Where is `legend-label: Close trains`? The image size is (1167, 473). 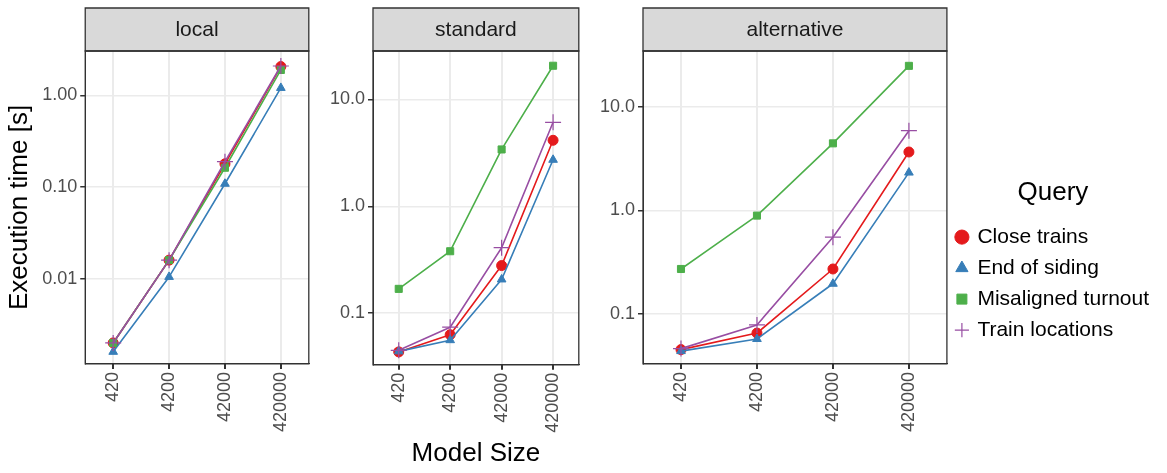
legend-label: Close trains is located at coordinates (1033, 235).